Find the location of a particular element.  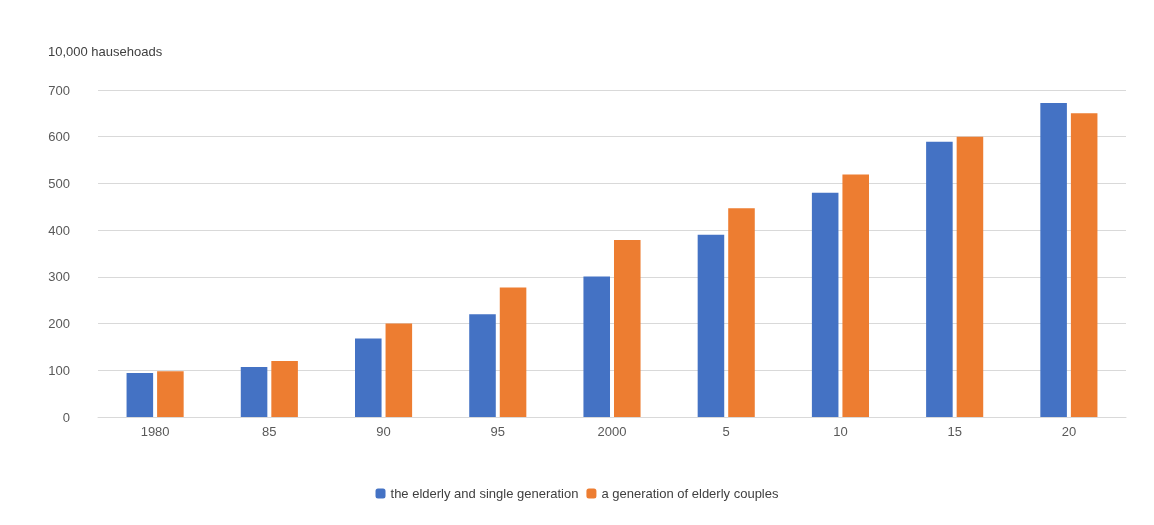

x-tick-label: 10 is located at coordinates (840, 431).